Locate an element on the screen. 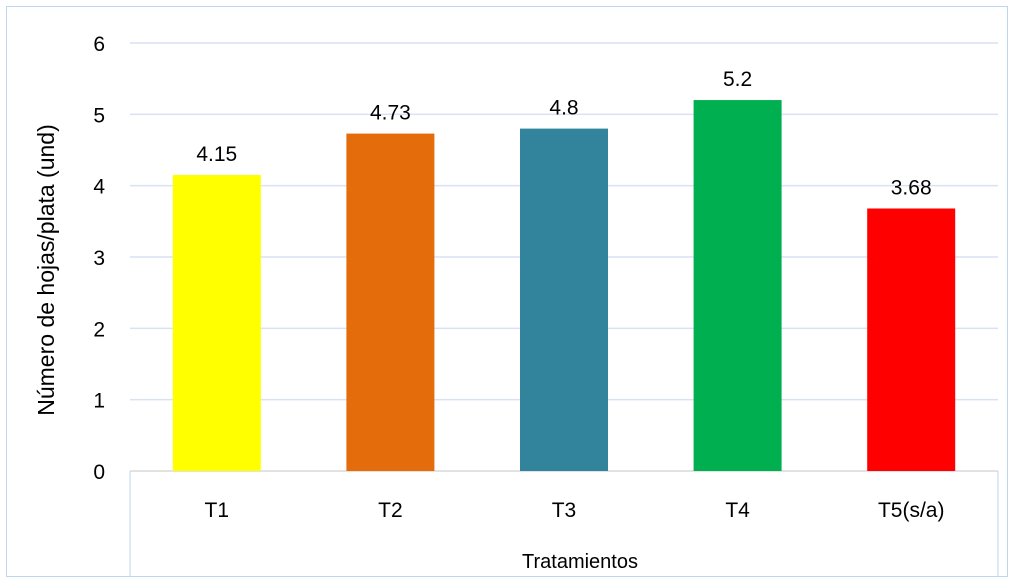 The width and height of the screenshot is (1014, 583). data-label: 4.73 is located at coordinates (390, 113).